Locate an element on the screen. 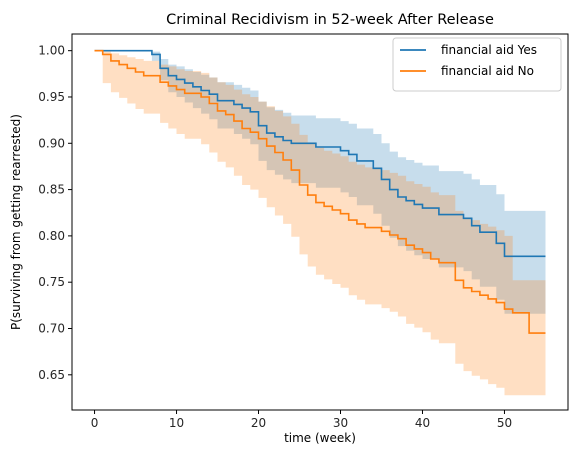  x-axis-label: time (week) is located at coordinates (320, 438).